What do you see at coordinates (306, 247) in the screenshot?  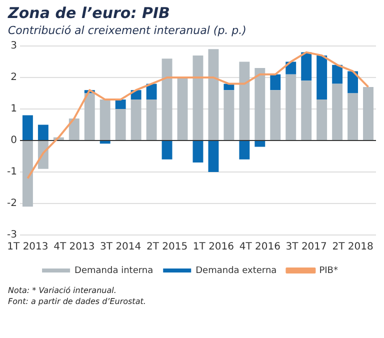 I see `x-tick-label: 3T 2017` at bounding box center [306, 247].